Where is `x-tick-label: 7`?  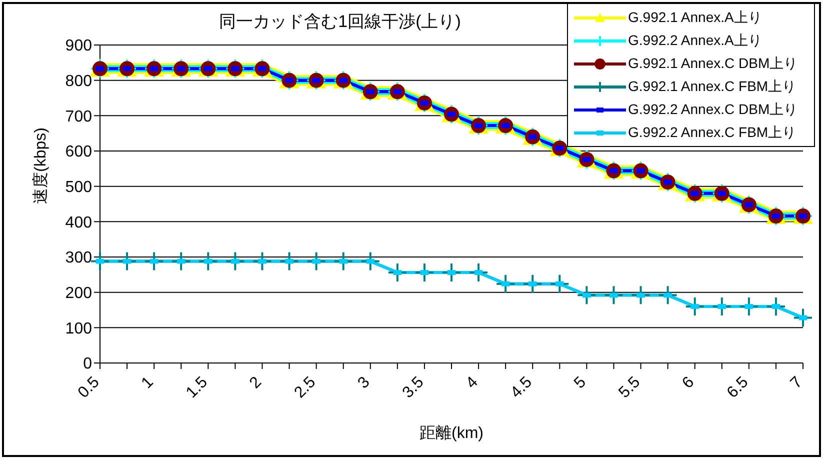 x-tick-label: 7 is located at coordinates (797, 383).